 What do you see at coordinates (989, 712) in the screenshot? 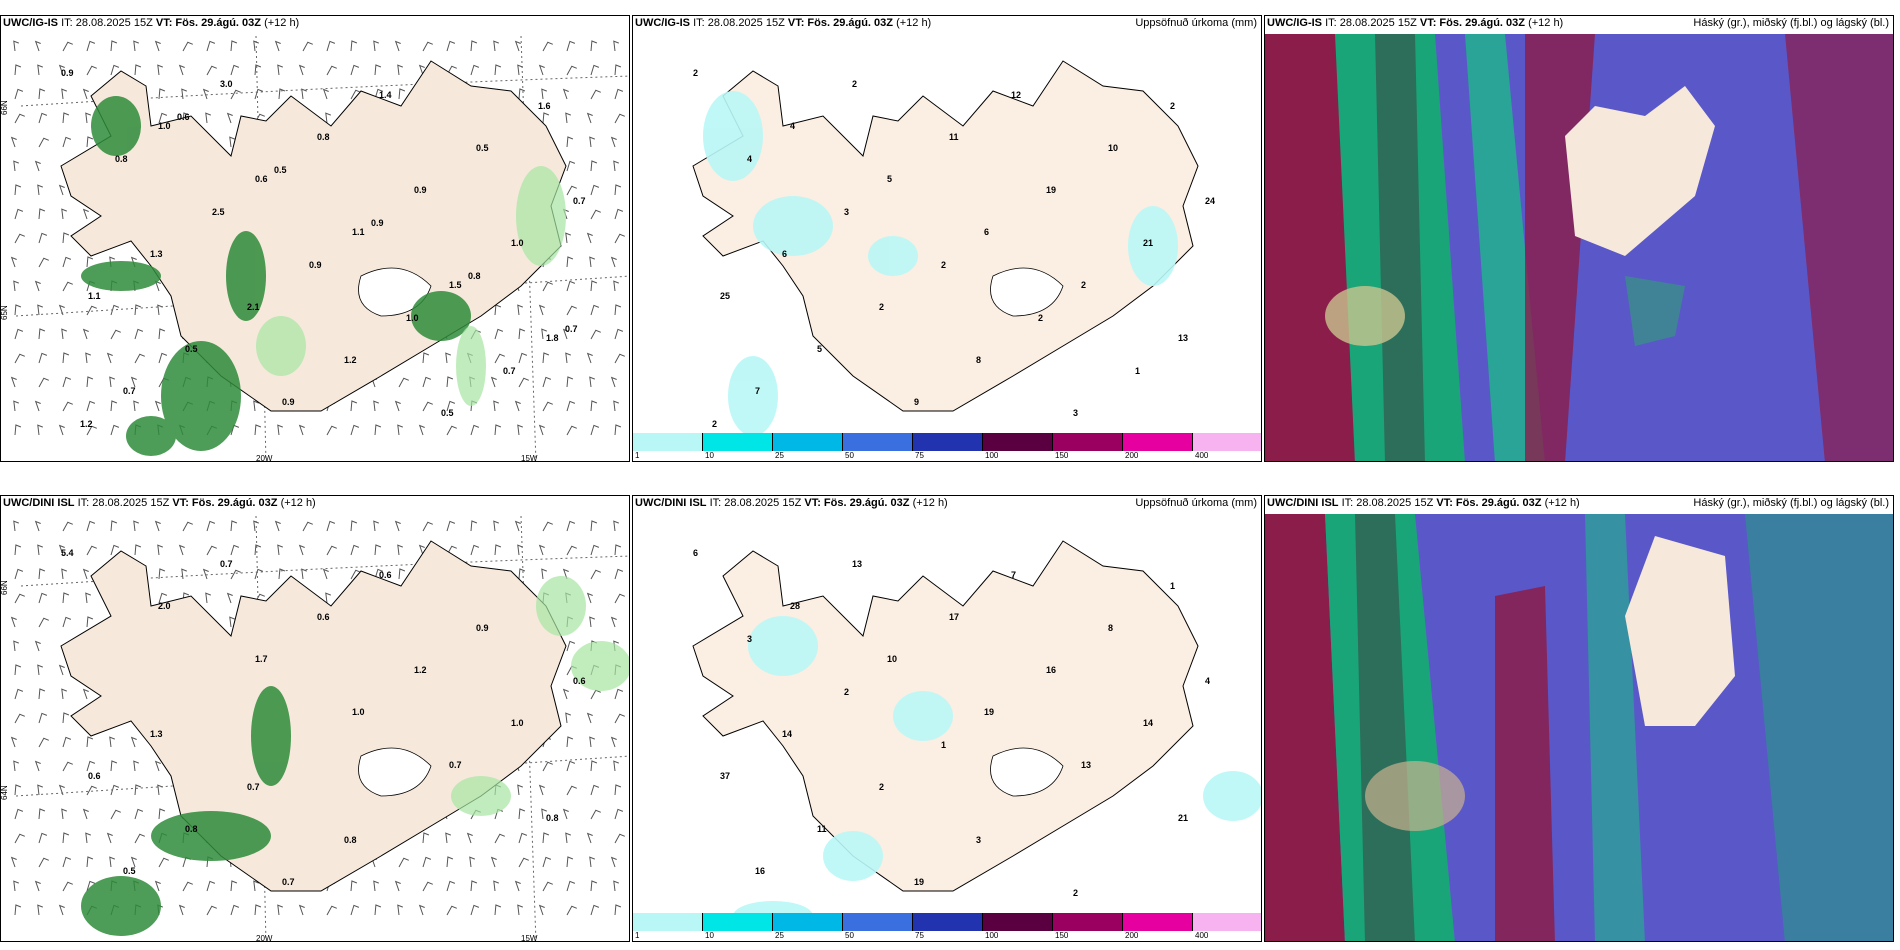
I see `precip-value-label: 19` at bounding box center [989, 712].